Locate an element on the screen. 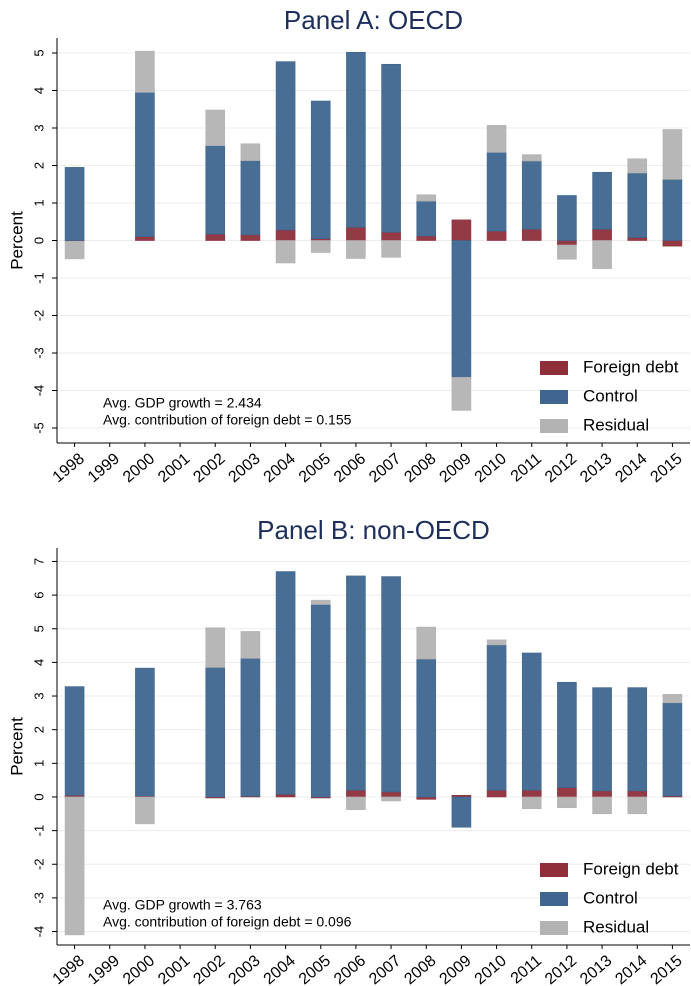 The height and width of the screenshot is (986, 691). y-tick-label: 6 is located at coordinates (38, 594).